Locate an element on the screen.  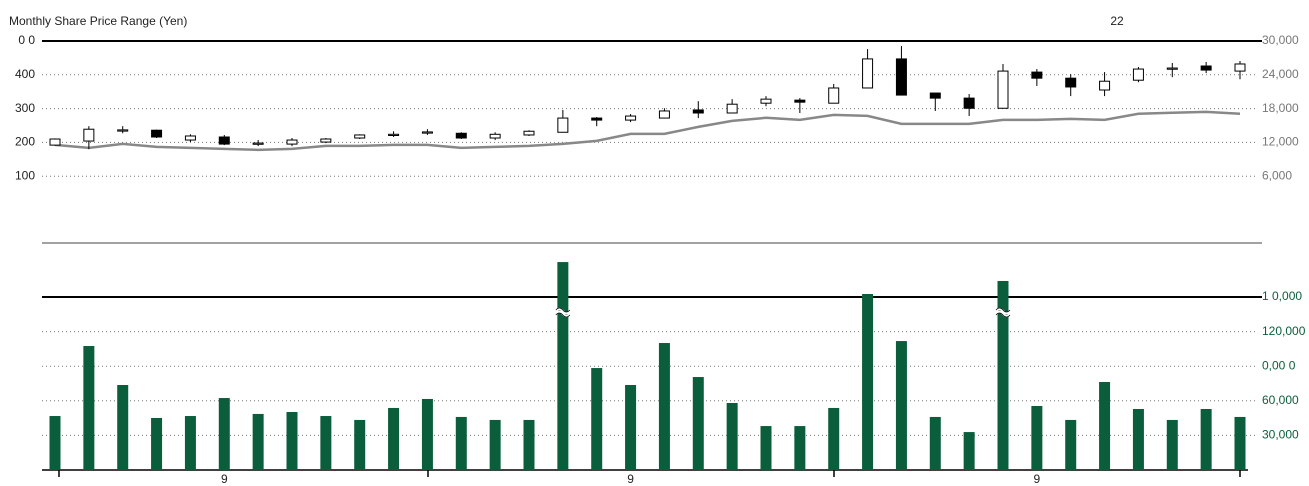
annotation: 22 is located at coordinates (1117, 21).